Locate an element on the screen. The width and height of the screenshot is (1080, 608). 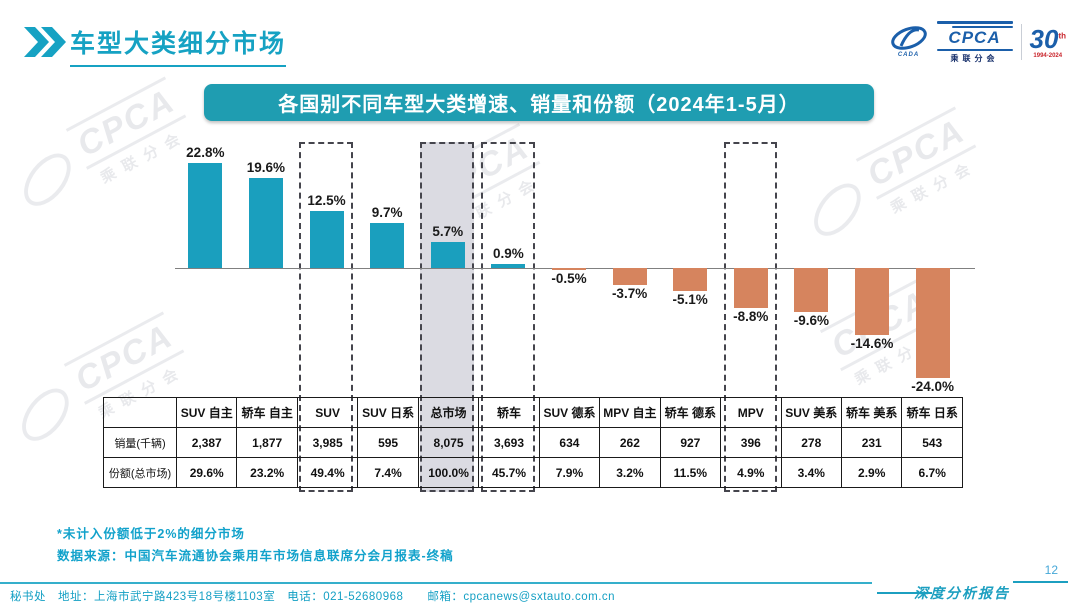
bar-value-label: -3.7% is located at coordinates (629, 294).